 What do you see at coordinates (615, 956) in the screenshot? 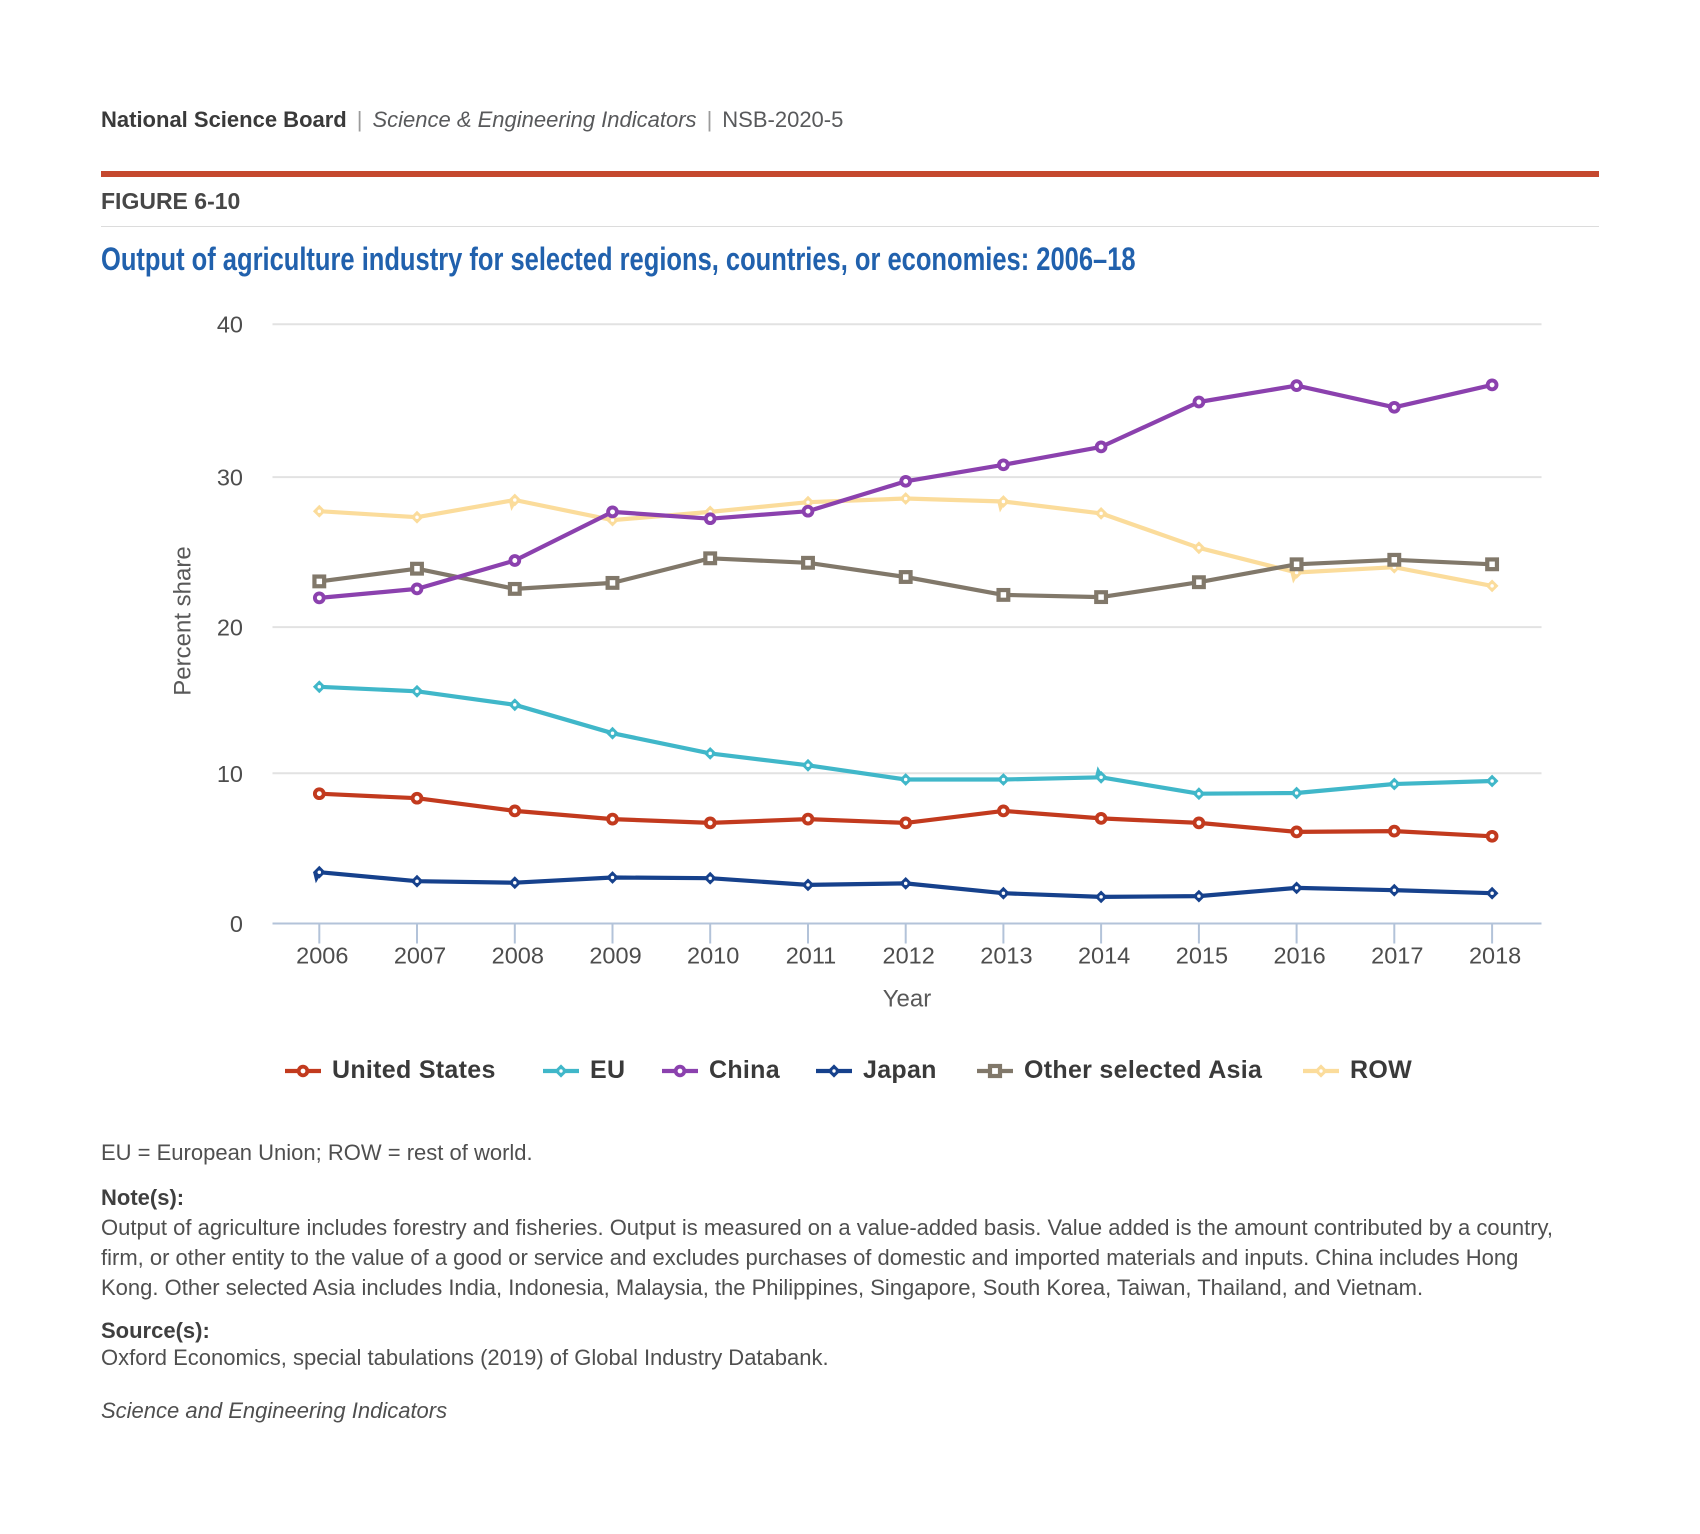
I see `svg-text: 2009` at bounding box center [615, 956].